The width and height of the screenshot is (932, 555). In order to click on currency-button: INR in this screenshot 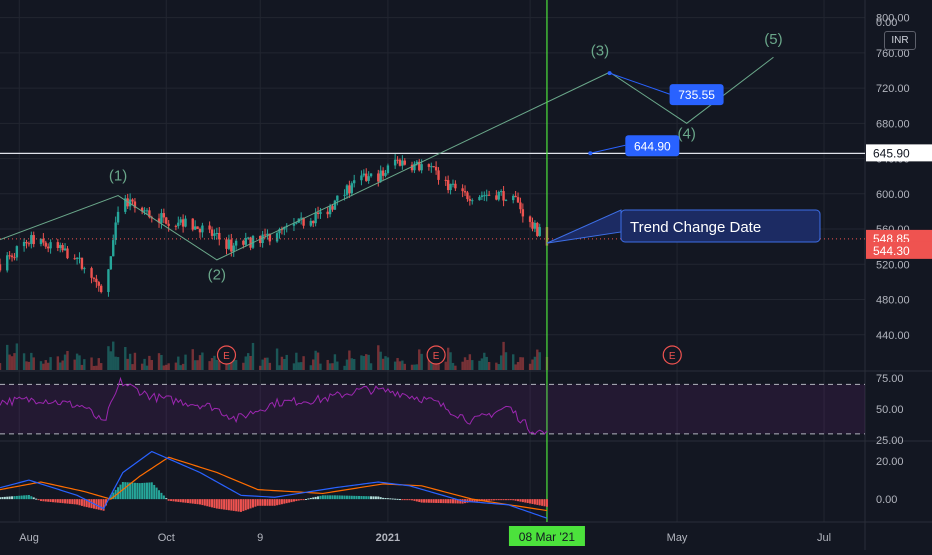, I will do `click(900, 40)`.